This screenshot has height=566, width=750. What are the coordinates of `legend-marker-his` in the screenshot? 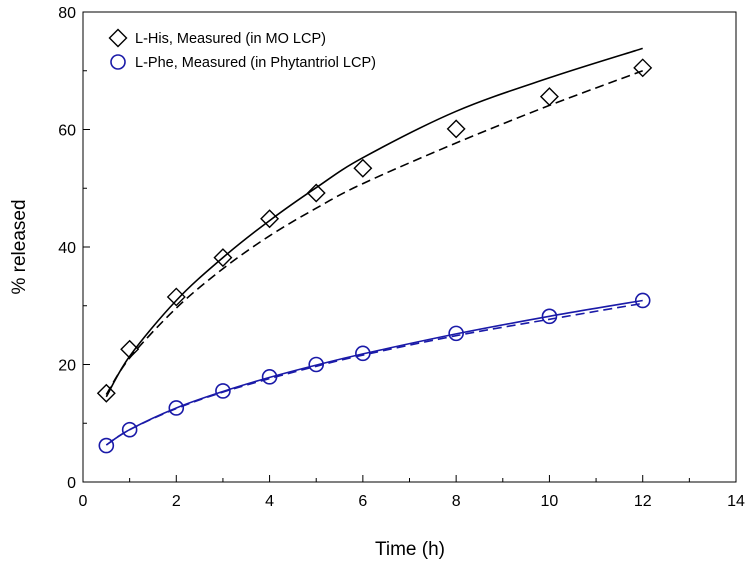 It's located at (118, 38).